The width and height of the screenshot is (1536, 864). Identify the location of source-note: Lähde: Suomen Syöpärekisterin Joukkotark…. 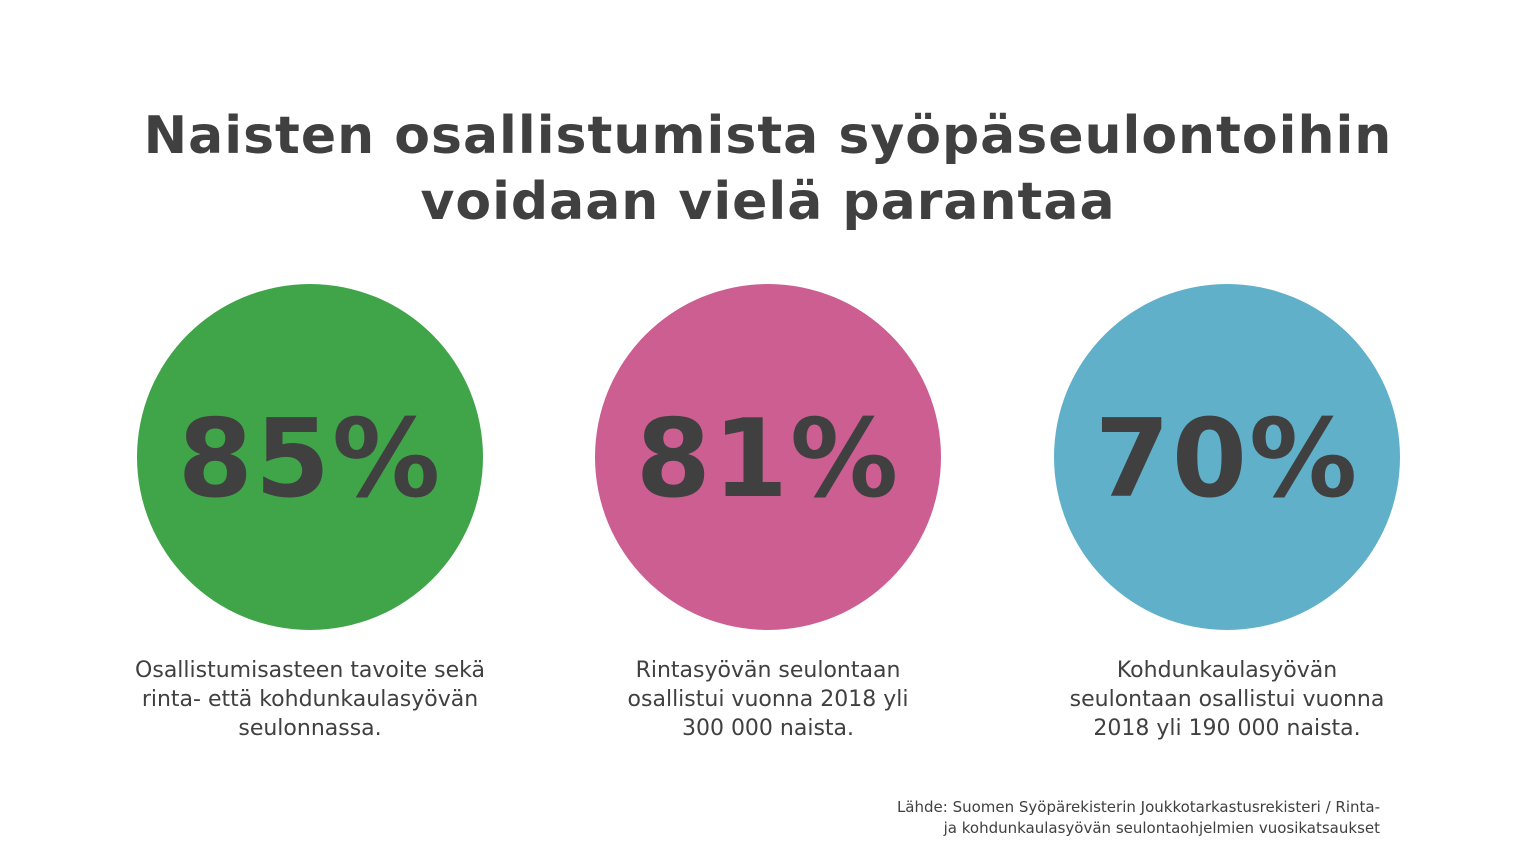
(1138, 818).